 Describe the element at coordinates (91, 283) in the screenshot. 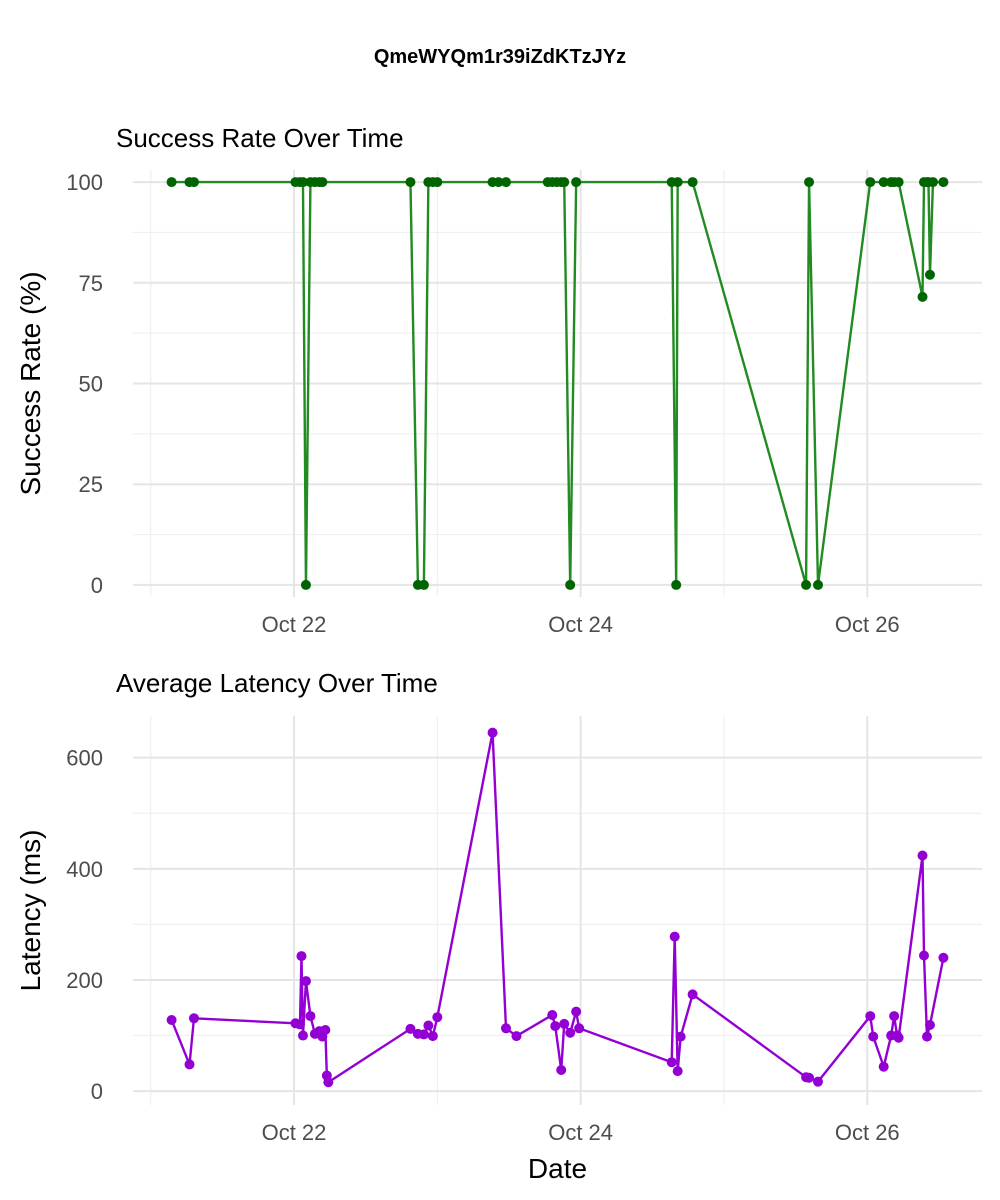

I see `panel1-y-tick-label: 75` at that location.